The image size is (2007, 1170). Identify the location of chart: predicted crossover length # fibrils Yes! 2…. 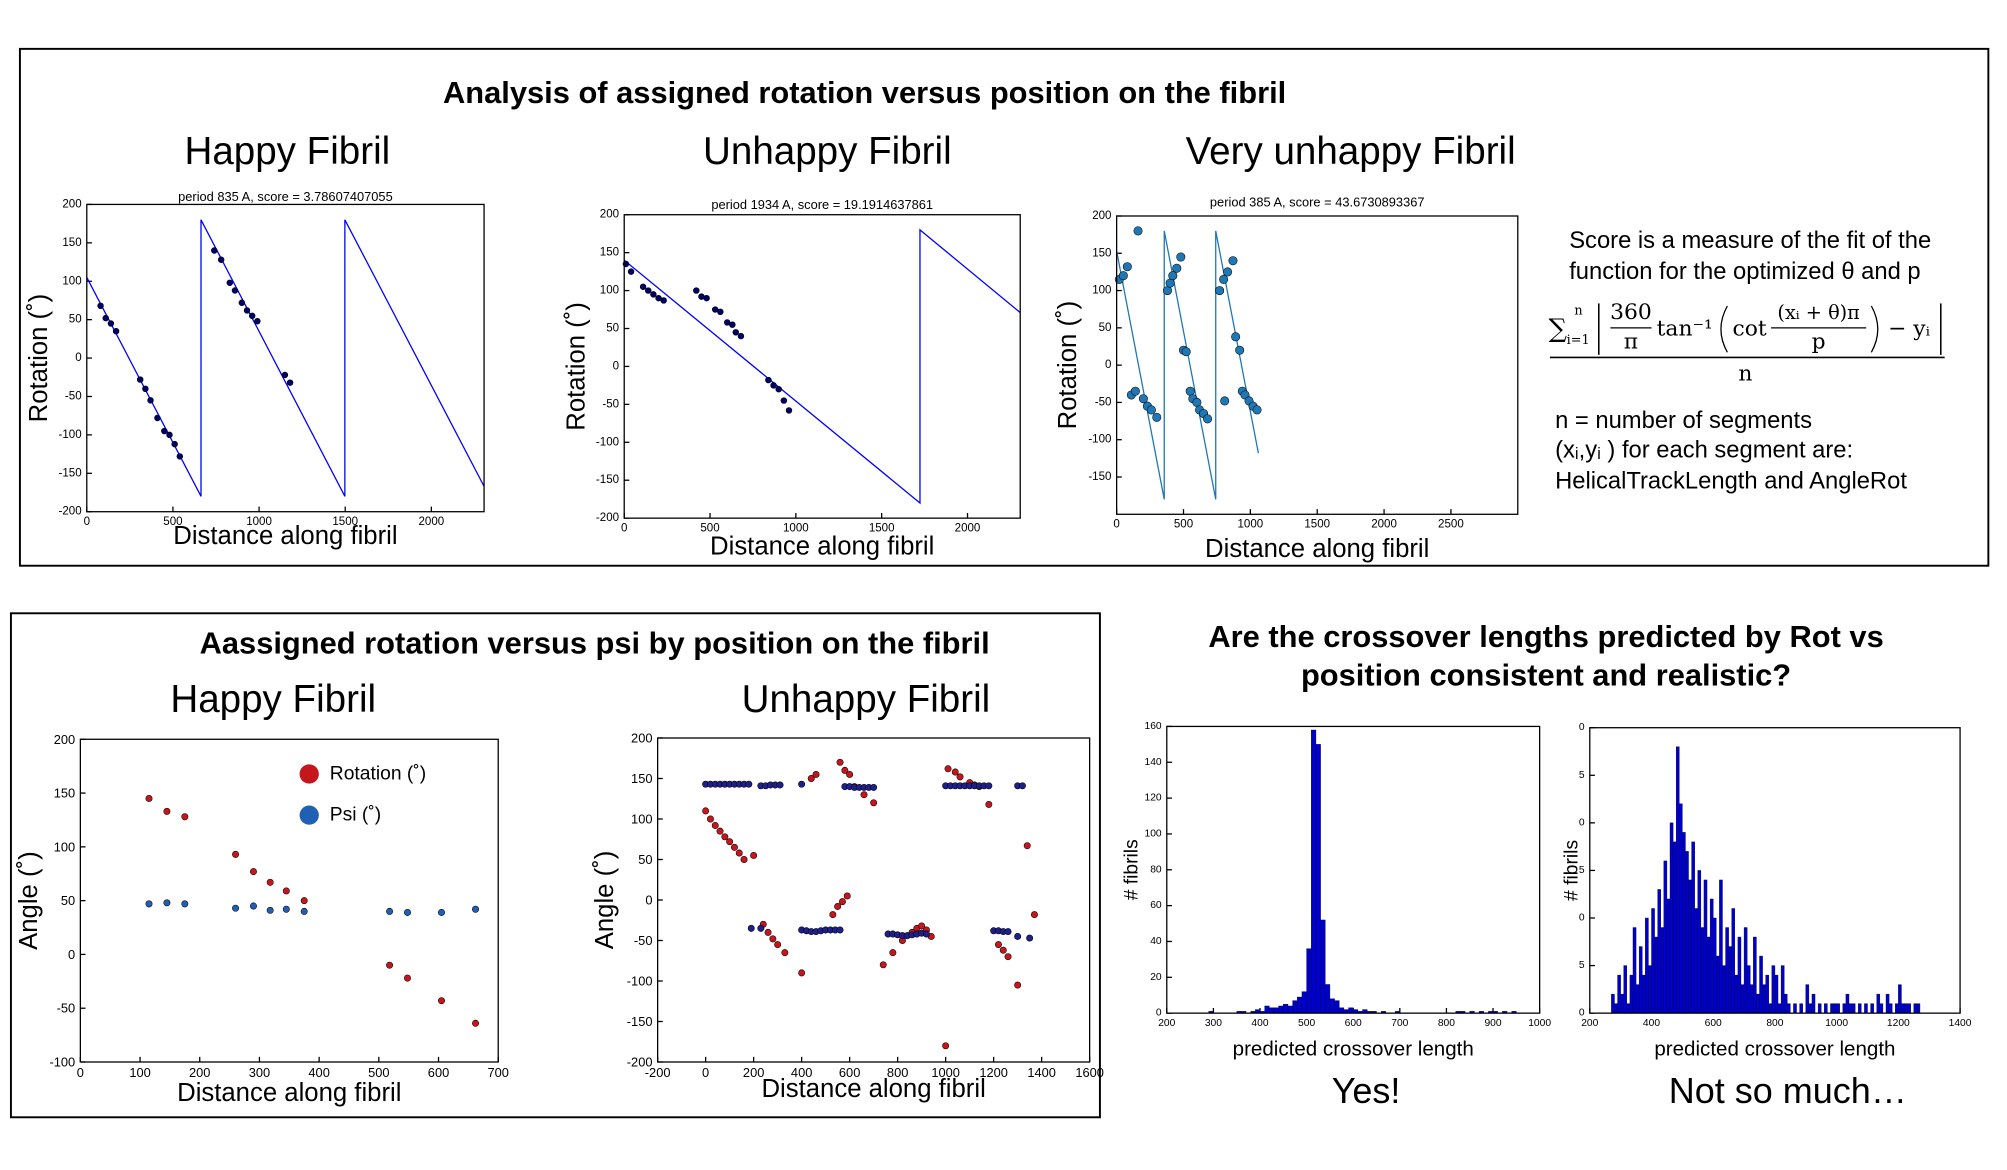
(1337, 916).